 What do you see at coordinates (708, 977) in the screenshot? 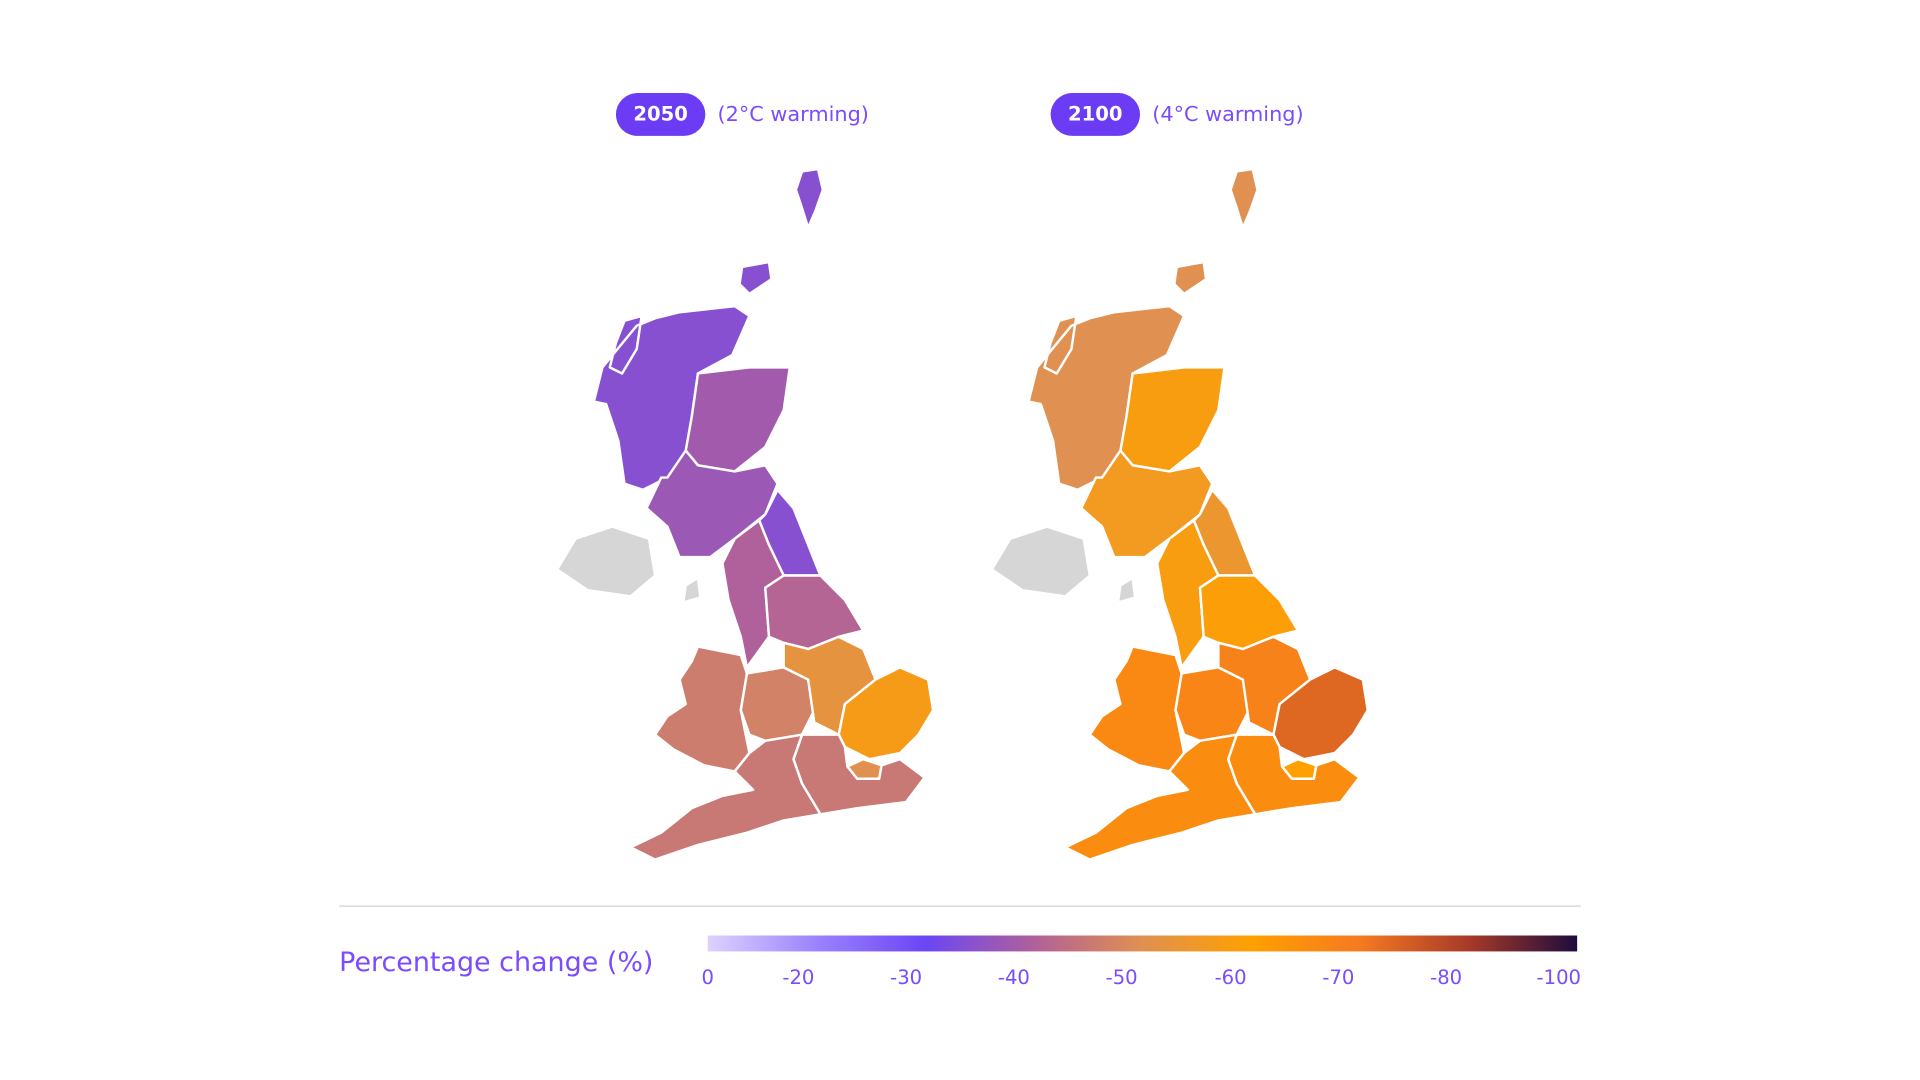
I see `legend-tick-label: 0` at bounding box center [708, 977].